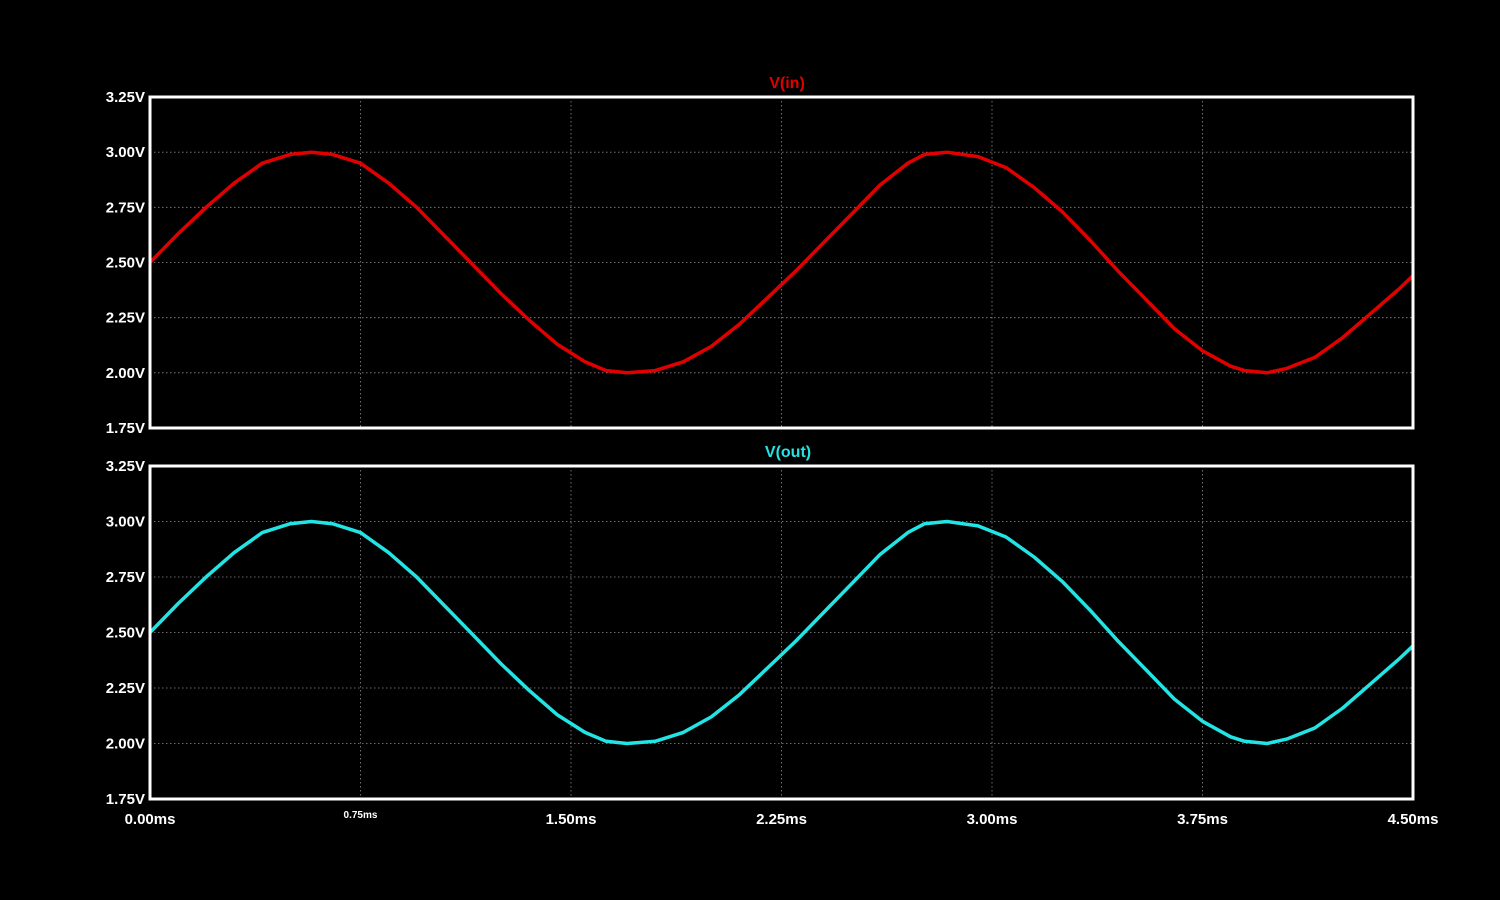 Image resolution: width=1500 pixels, height=900 pixels. I want to click on x-tick-label: 2.25ms, so click(781, 819).